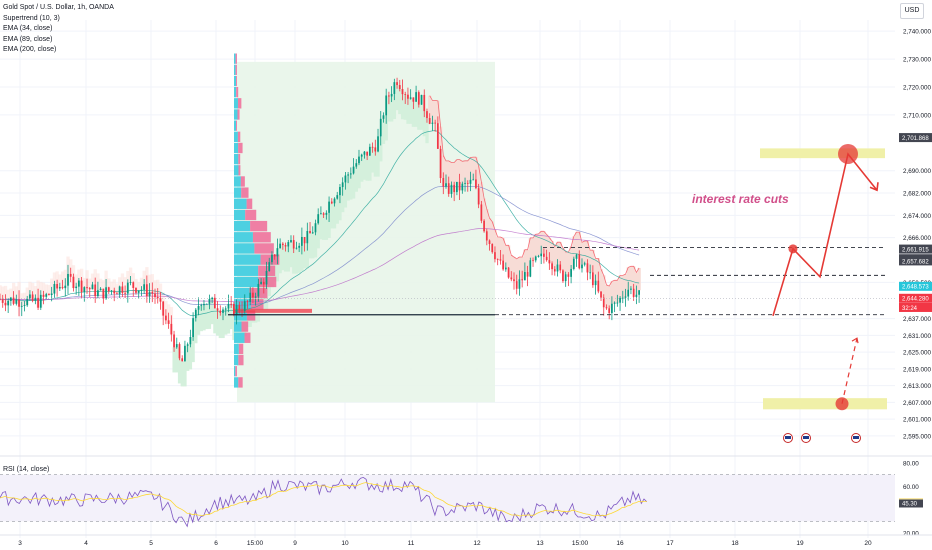 This screenshot has height=550, width=932. I want to click on target-low-marker, so click(842, 404).